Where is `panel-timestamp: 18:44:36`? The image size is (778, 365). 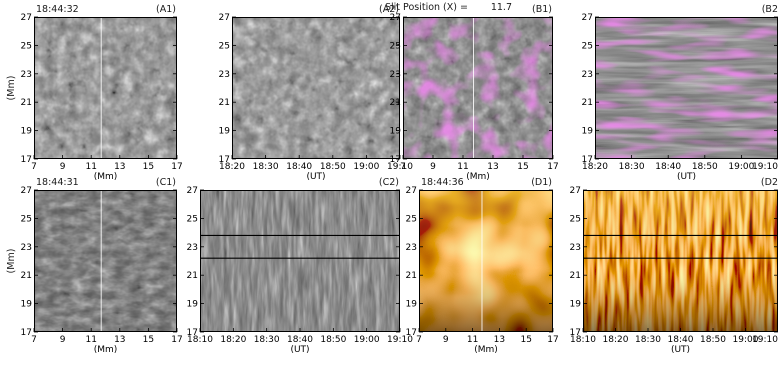 panel-timestamp: 18:44:36 is located at coordinates (442, 182).